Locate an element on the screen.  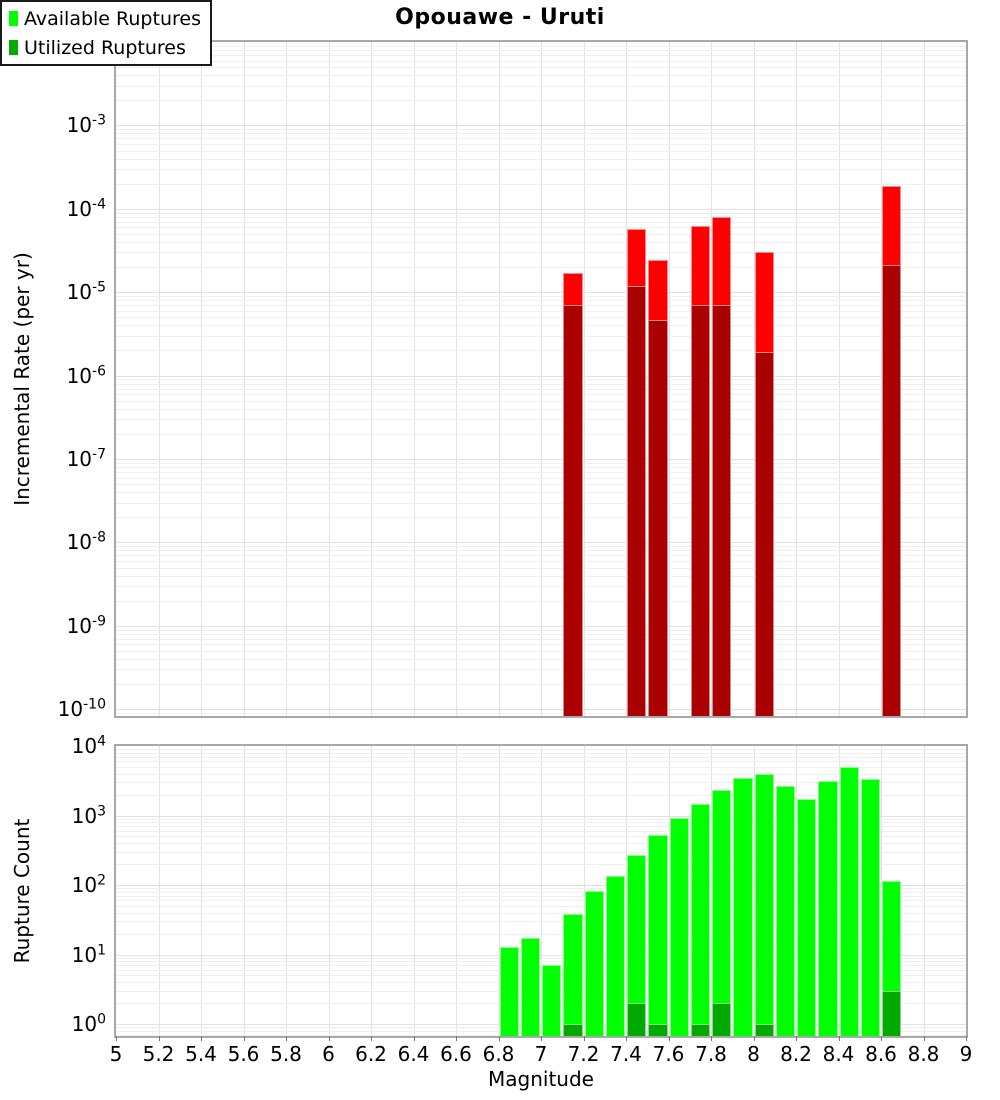
legend-ruptures: Available Ruptures Utilized Ruptures is located at coordinates (106, 33).